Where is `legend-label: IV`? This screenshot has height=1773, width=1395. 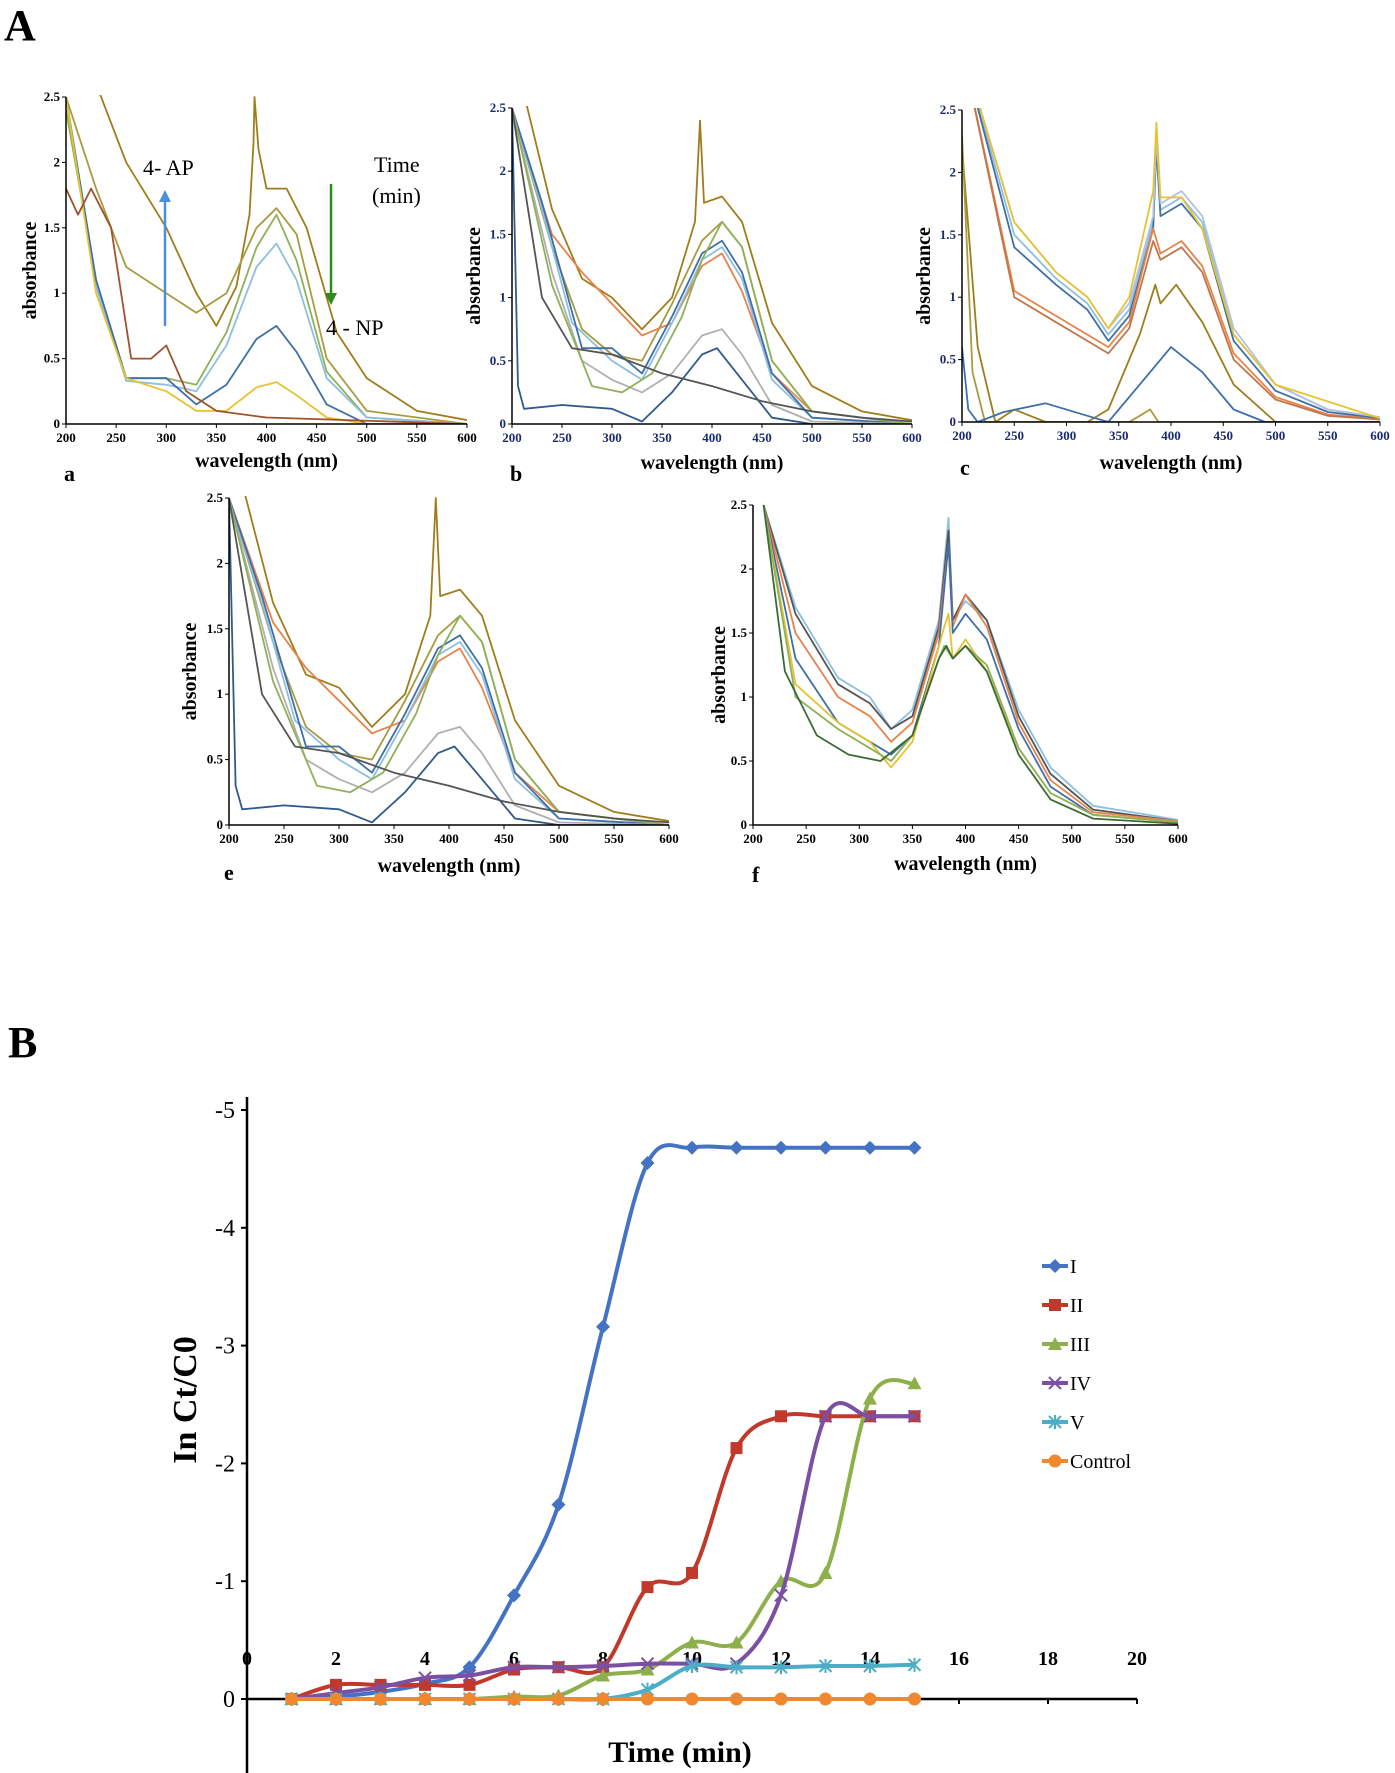
legend-label: IV is located at coordinates (1081, 1384).